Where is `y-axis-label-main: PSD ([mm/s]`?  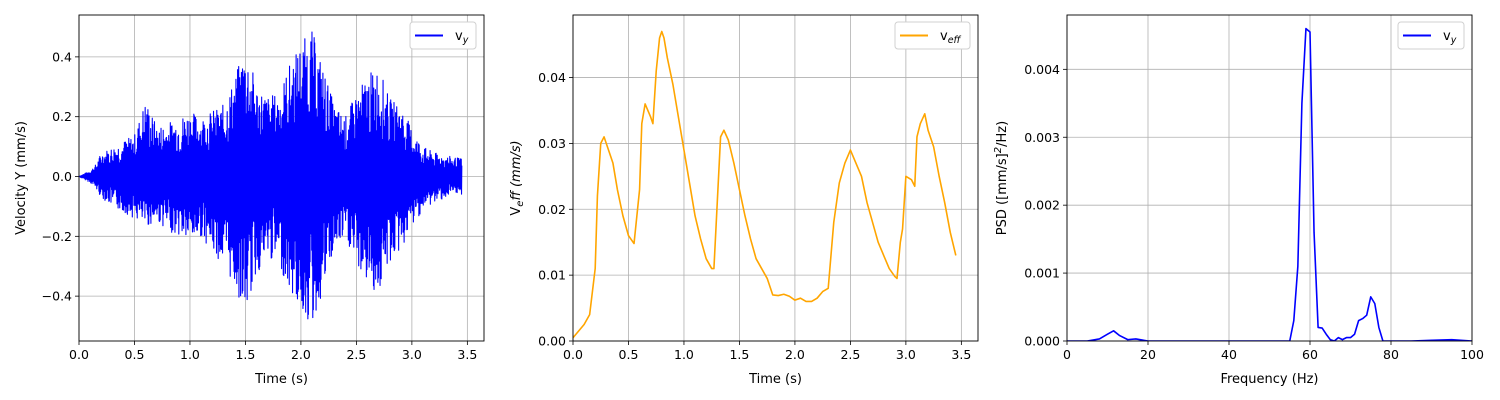
y-axis-label-main: PSD ([mm/s] is located at coordinates (1002, 194).